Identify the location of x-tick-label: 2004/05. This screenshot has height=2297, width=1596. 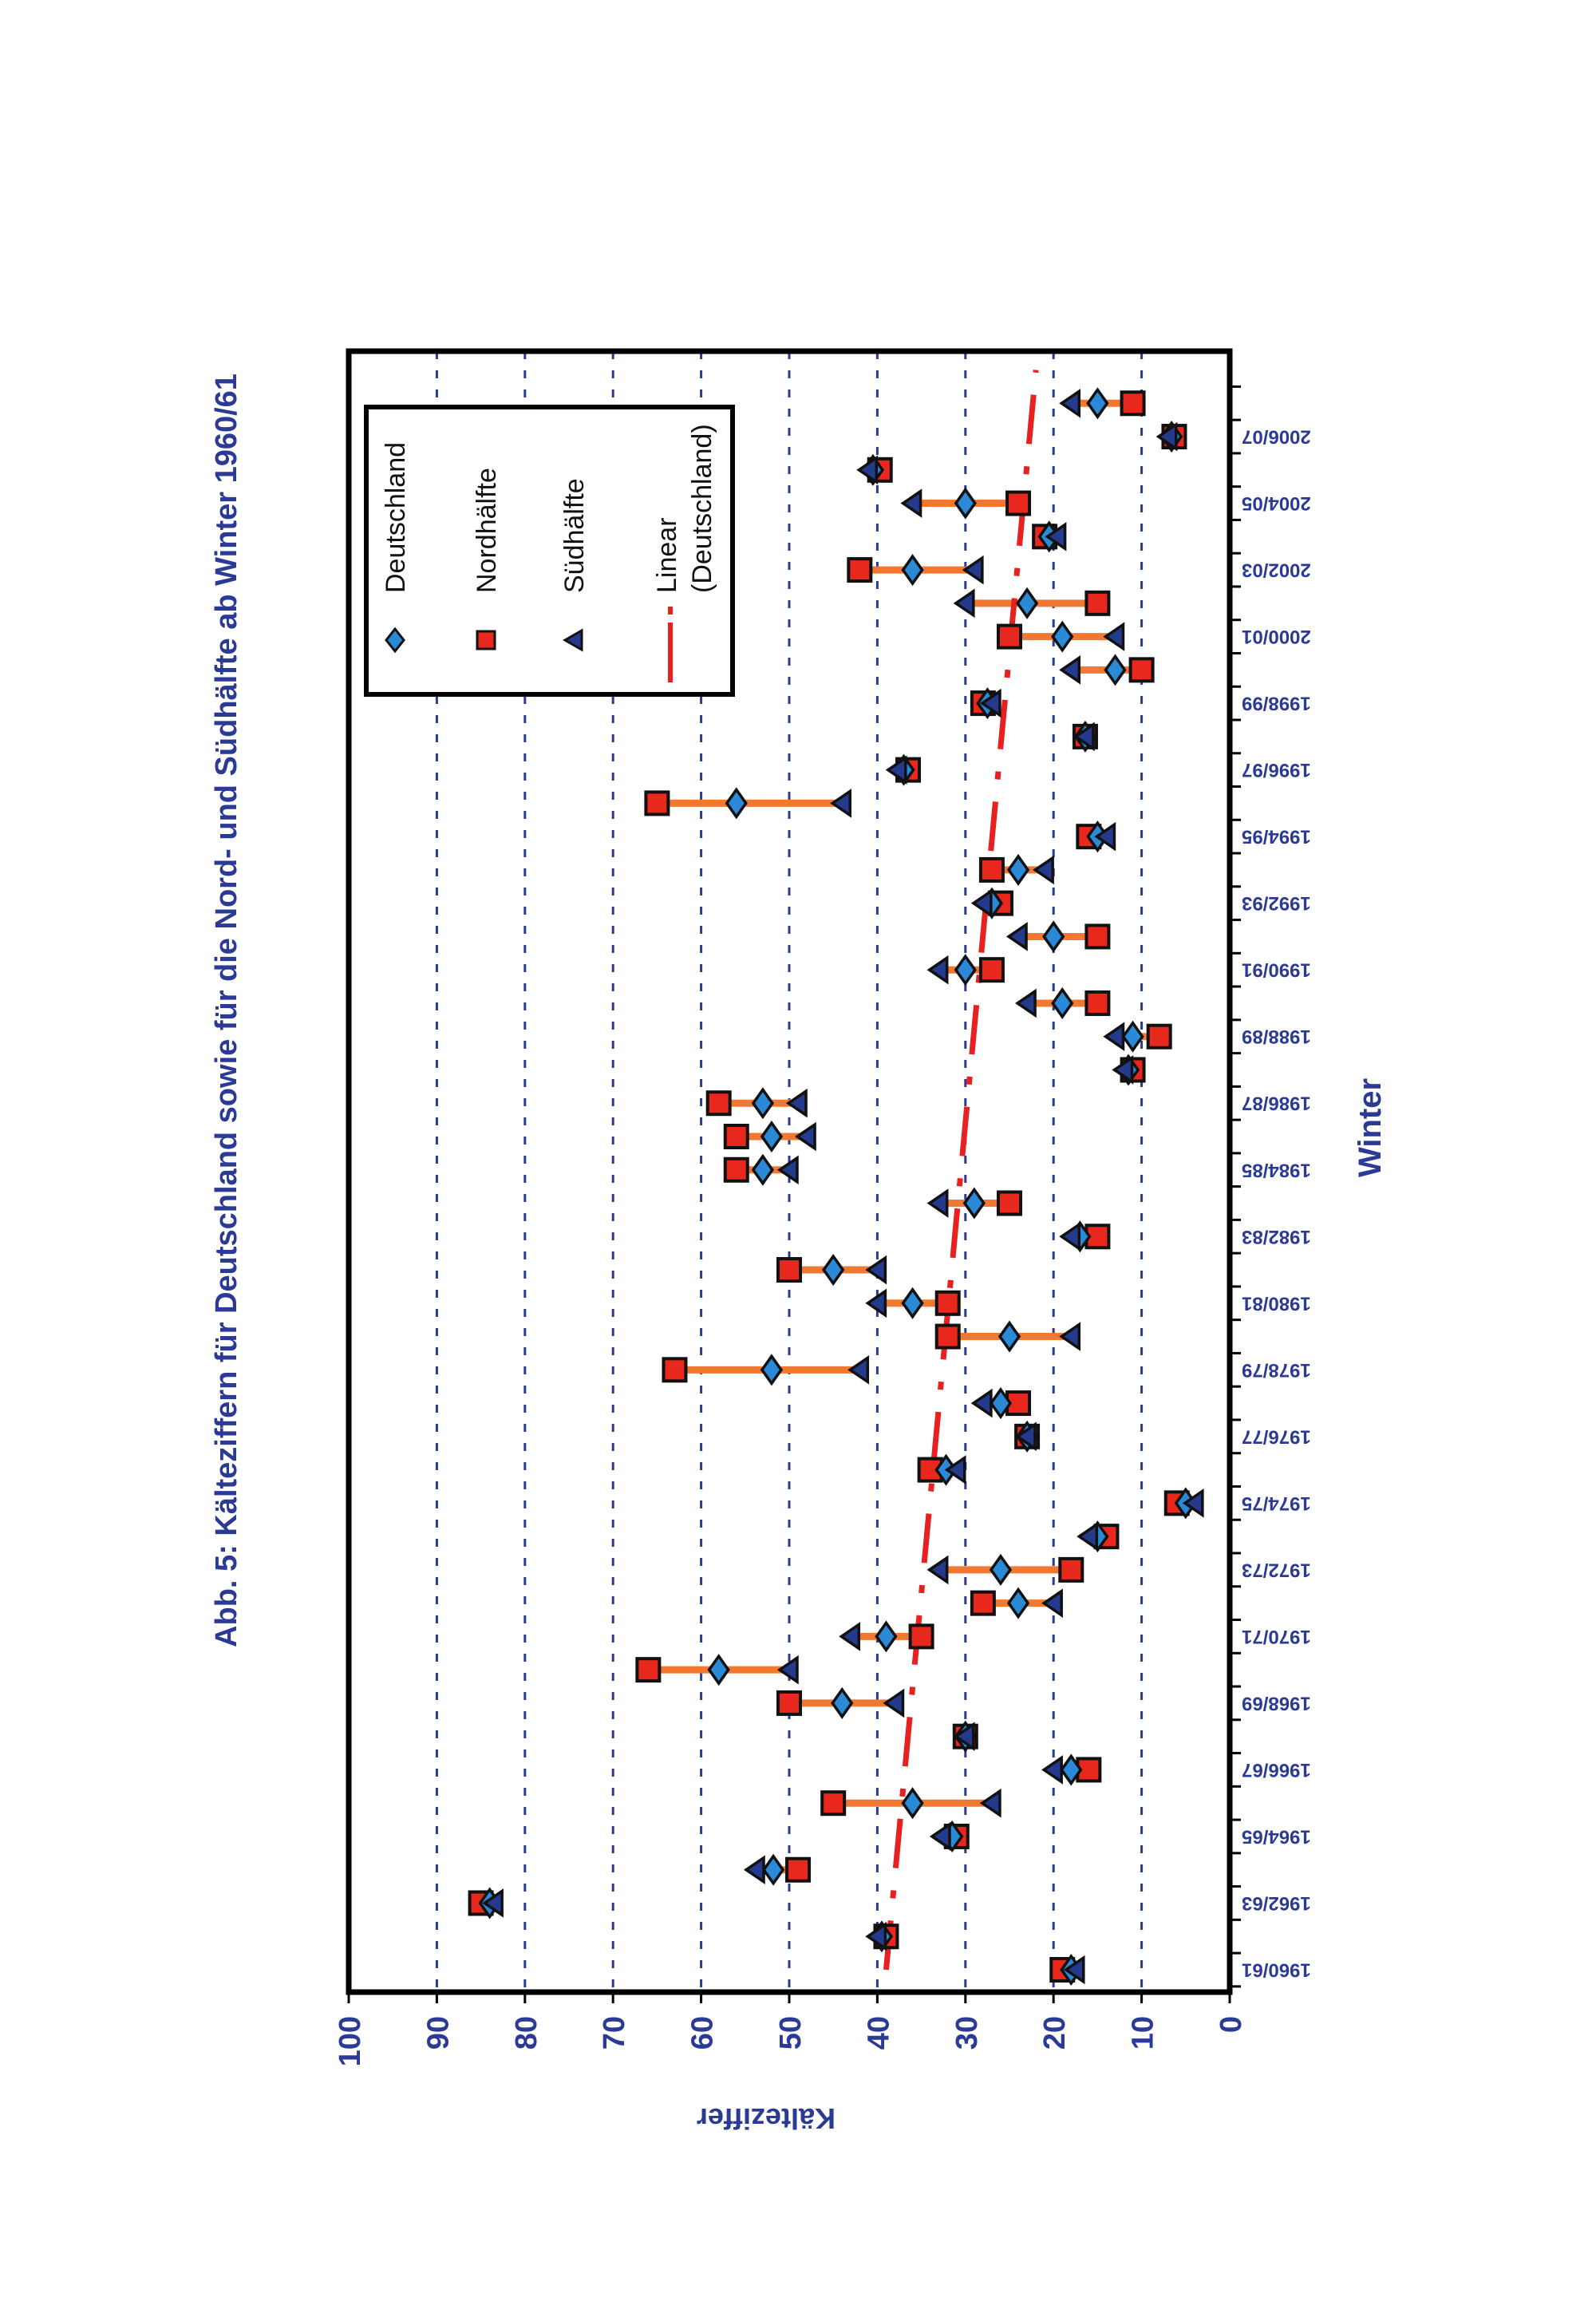
(1276, 503).